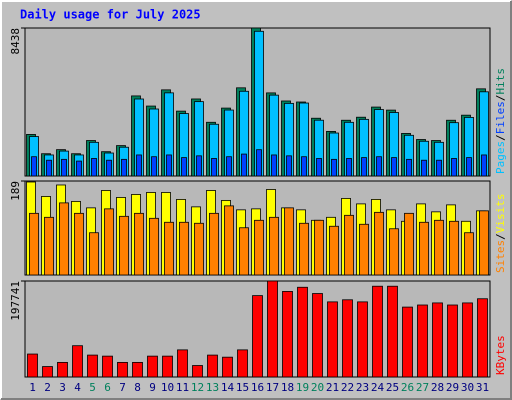 This screenshot has height=400, width=512. What do you see at coordinates (500, 355) in the screenshot?
I see `legend: KBytes` at bounding box center [500, 355].